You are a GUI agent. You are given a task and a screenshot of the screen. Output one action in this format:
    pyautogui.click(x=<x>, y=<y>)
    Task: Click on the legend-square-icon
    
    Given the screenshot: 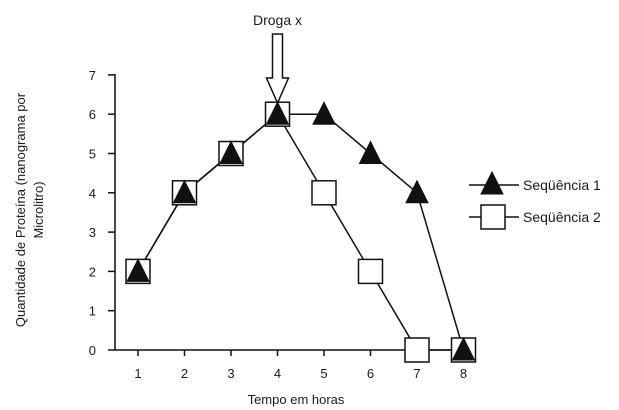 What is the action you would take?
    pyautogui.click(x=493, y=217)
    